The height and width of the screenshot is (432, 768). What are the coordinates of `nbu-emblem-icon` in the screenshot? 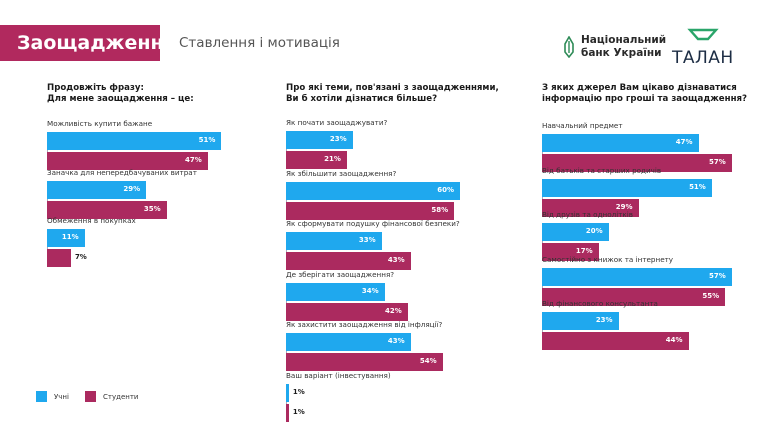 It's located at (569, 47).